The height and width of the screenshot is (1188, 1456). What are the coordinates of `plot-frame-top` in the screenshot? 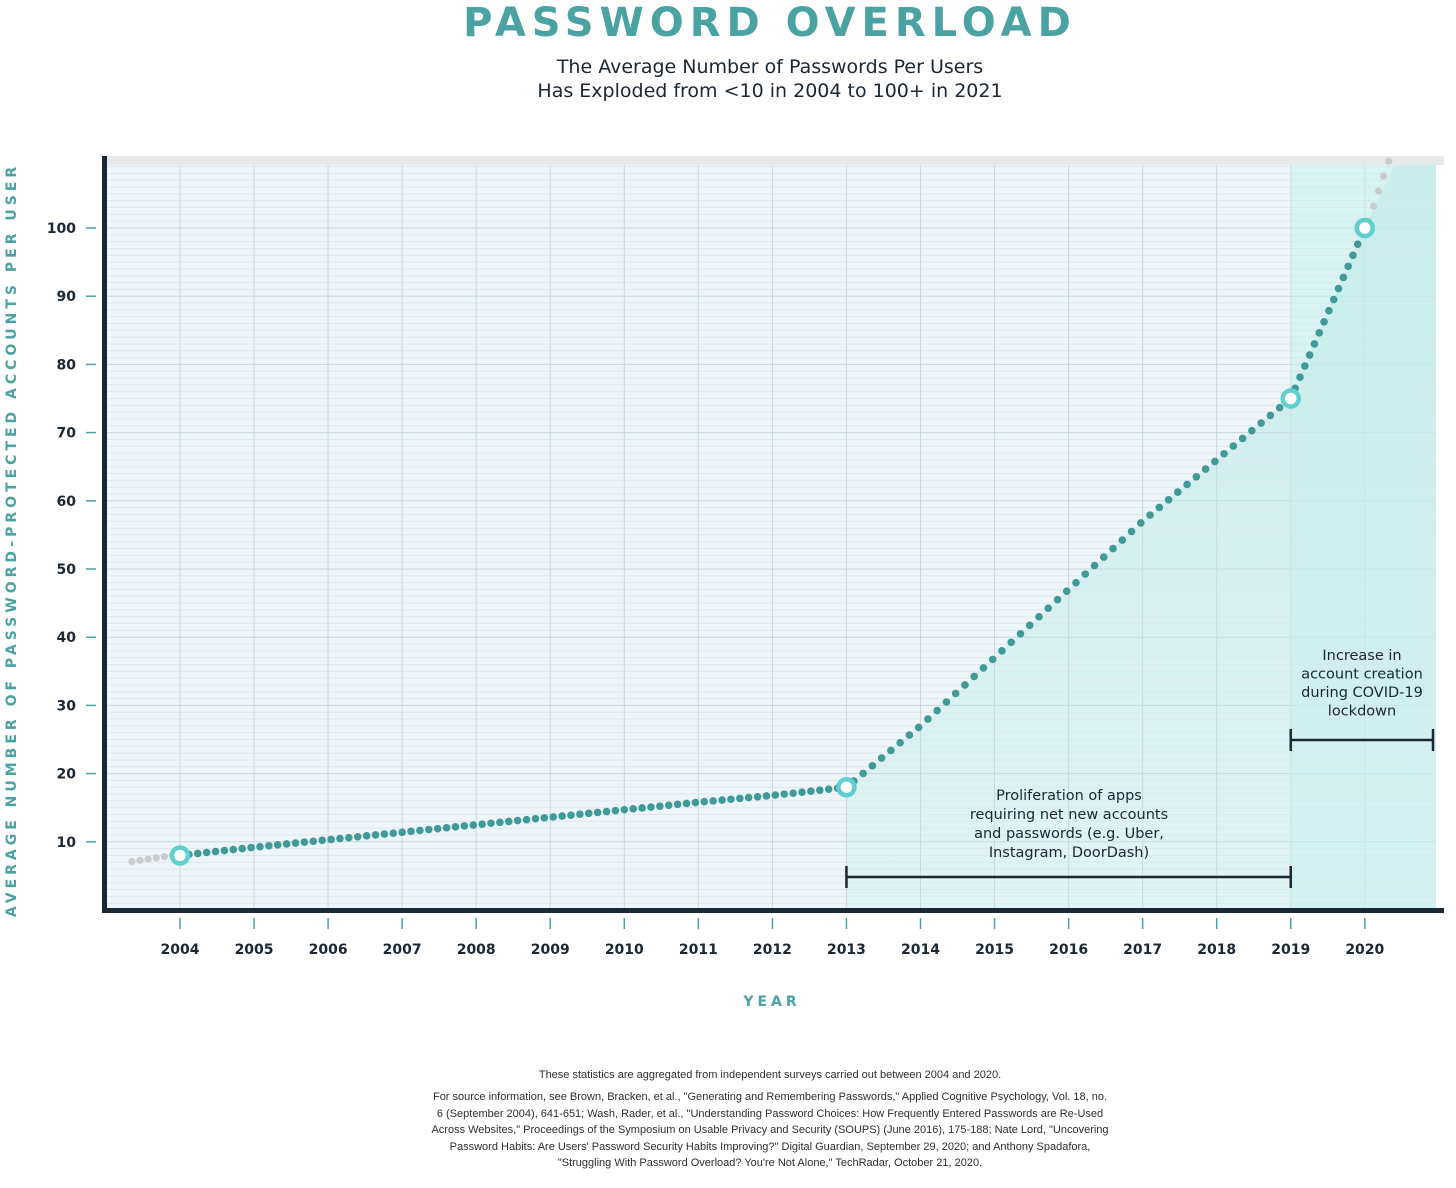 It's located at (774, 161).